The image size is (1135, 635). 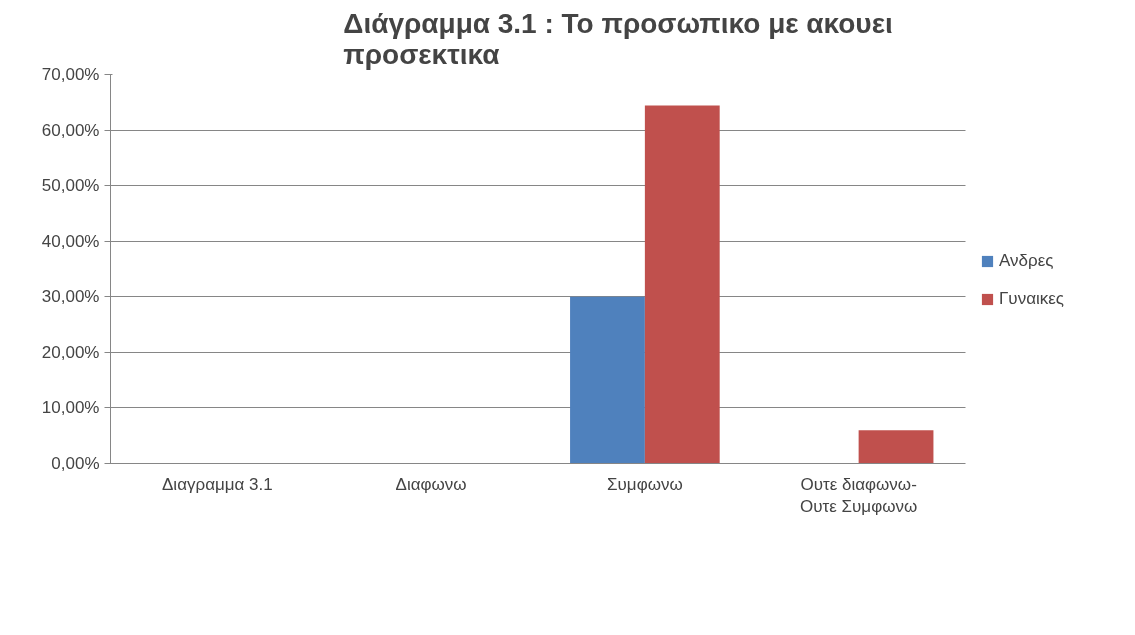 What do you see at coordinates (70, 241) in the screenshot?
I see `y-tick-label: 40,00%` at bounding box center [70, 241].